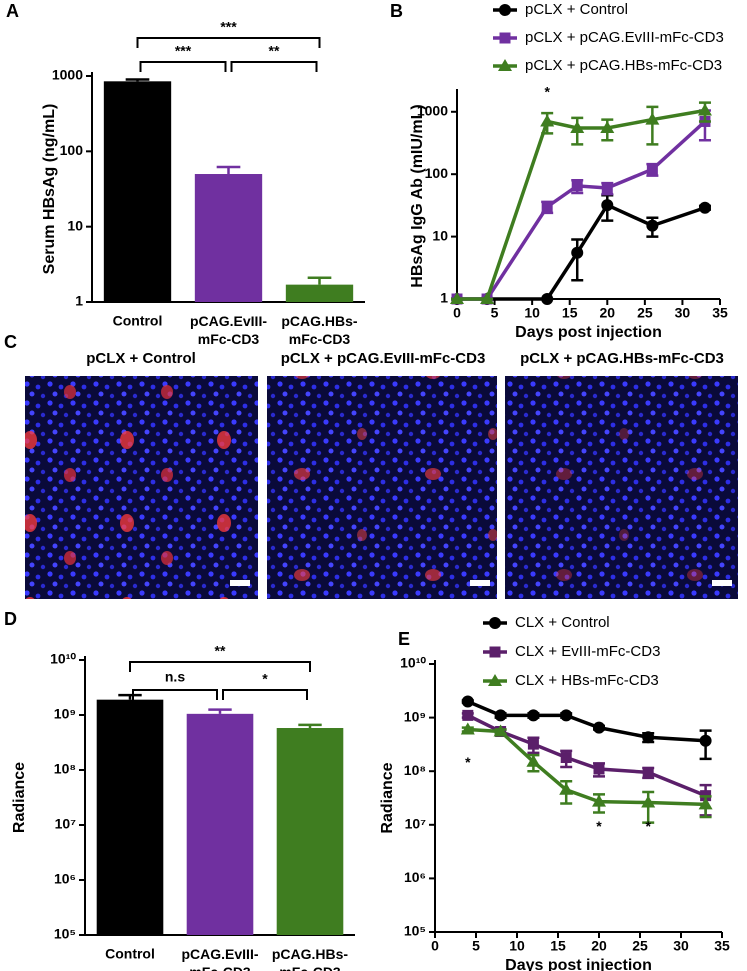  I want to click on y-axis-title: Serum HBsAg (ng/mL), so click(49, 189).